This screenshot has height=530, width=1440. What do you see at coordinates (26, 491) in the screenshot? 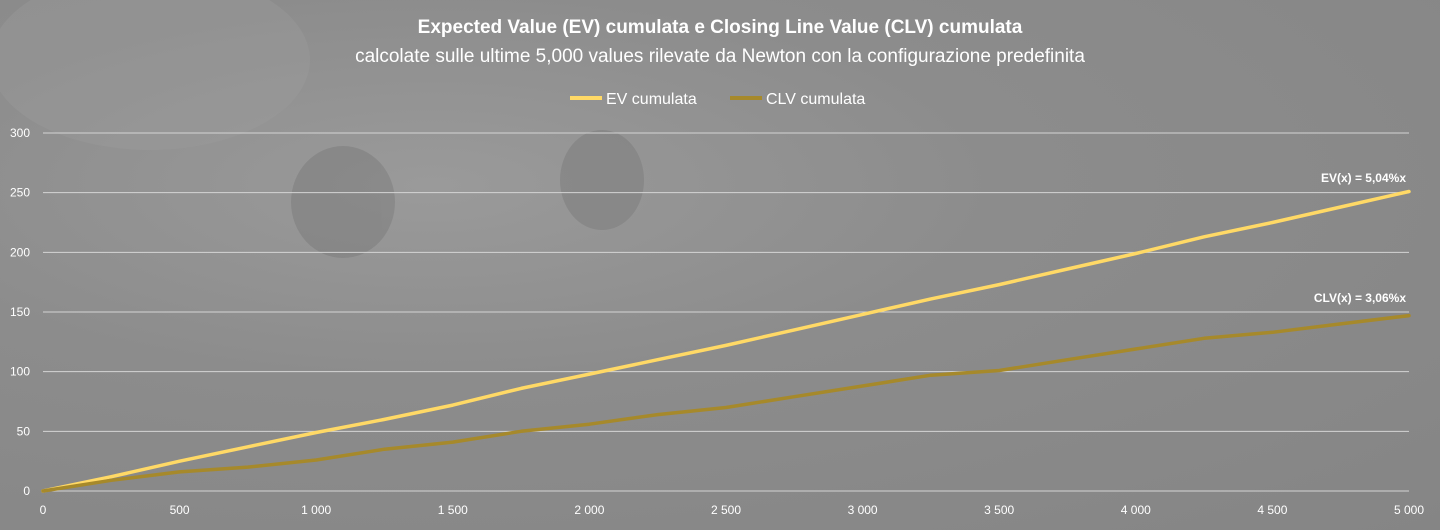
I see `y-tick-label: 0` at bounding box center [26, 491].